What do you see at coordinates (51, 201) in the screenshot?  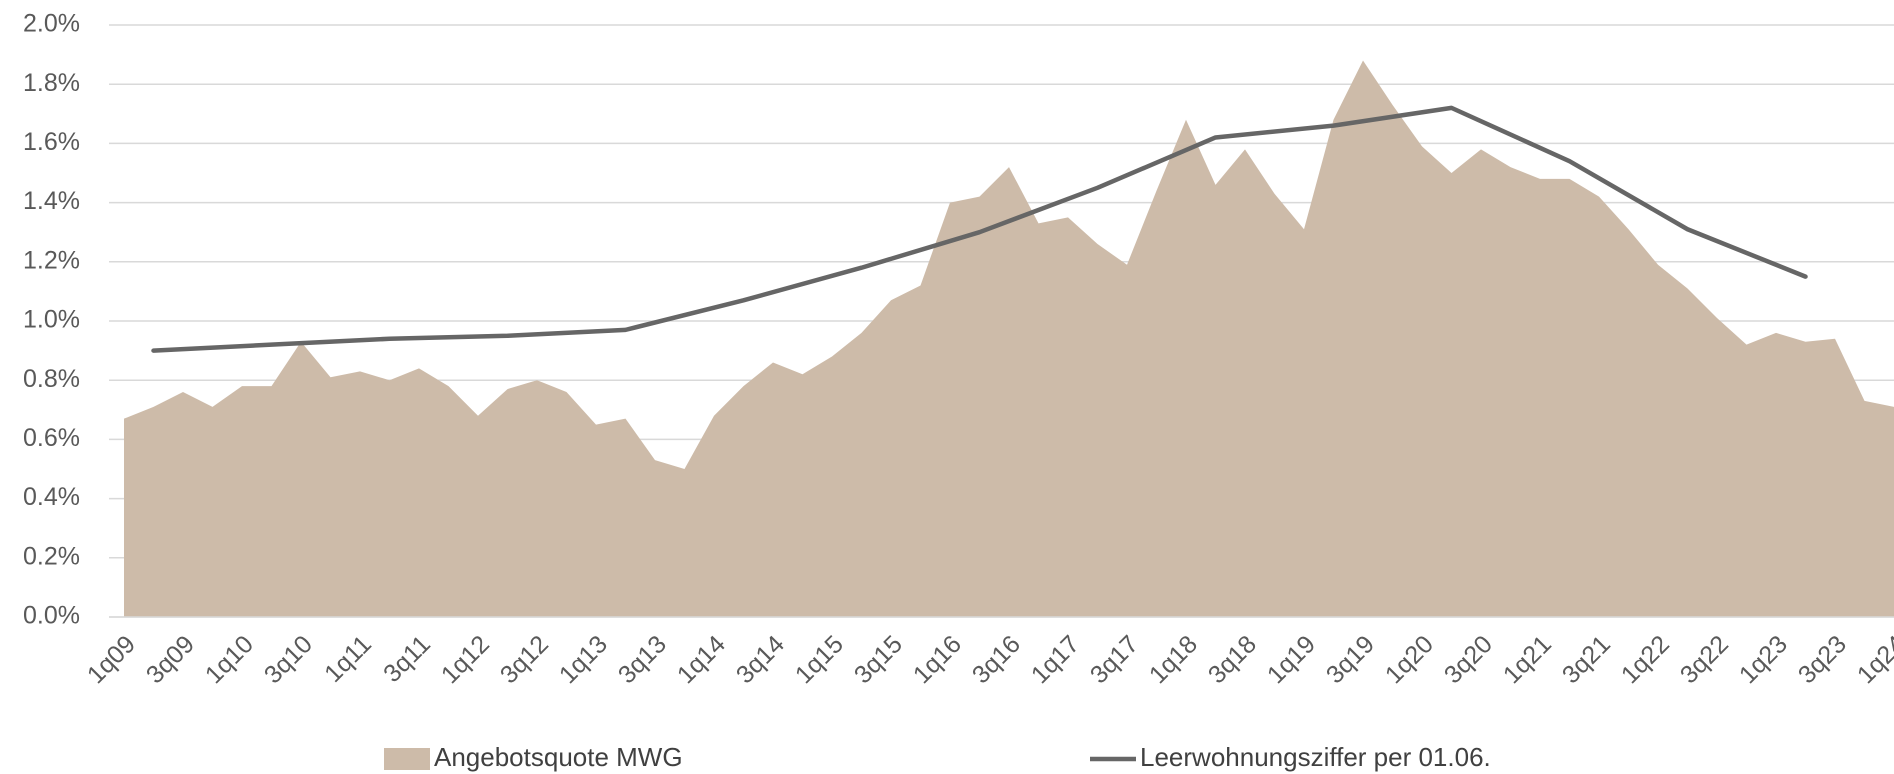 I see `y-tick-label: 1.4%` at bounding box center [51, 201].